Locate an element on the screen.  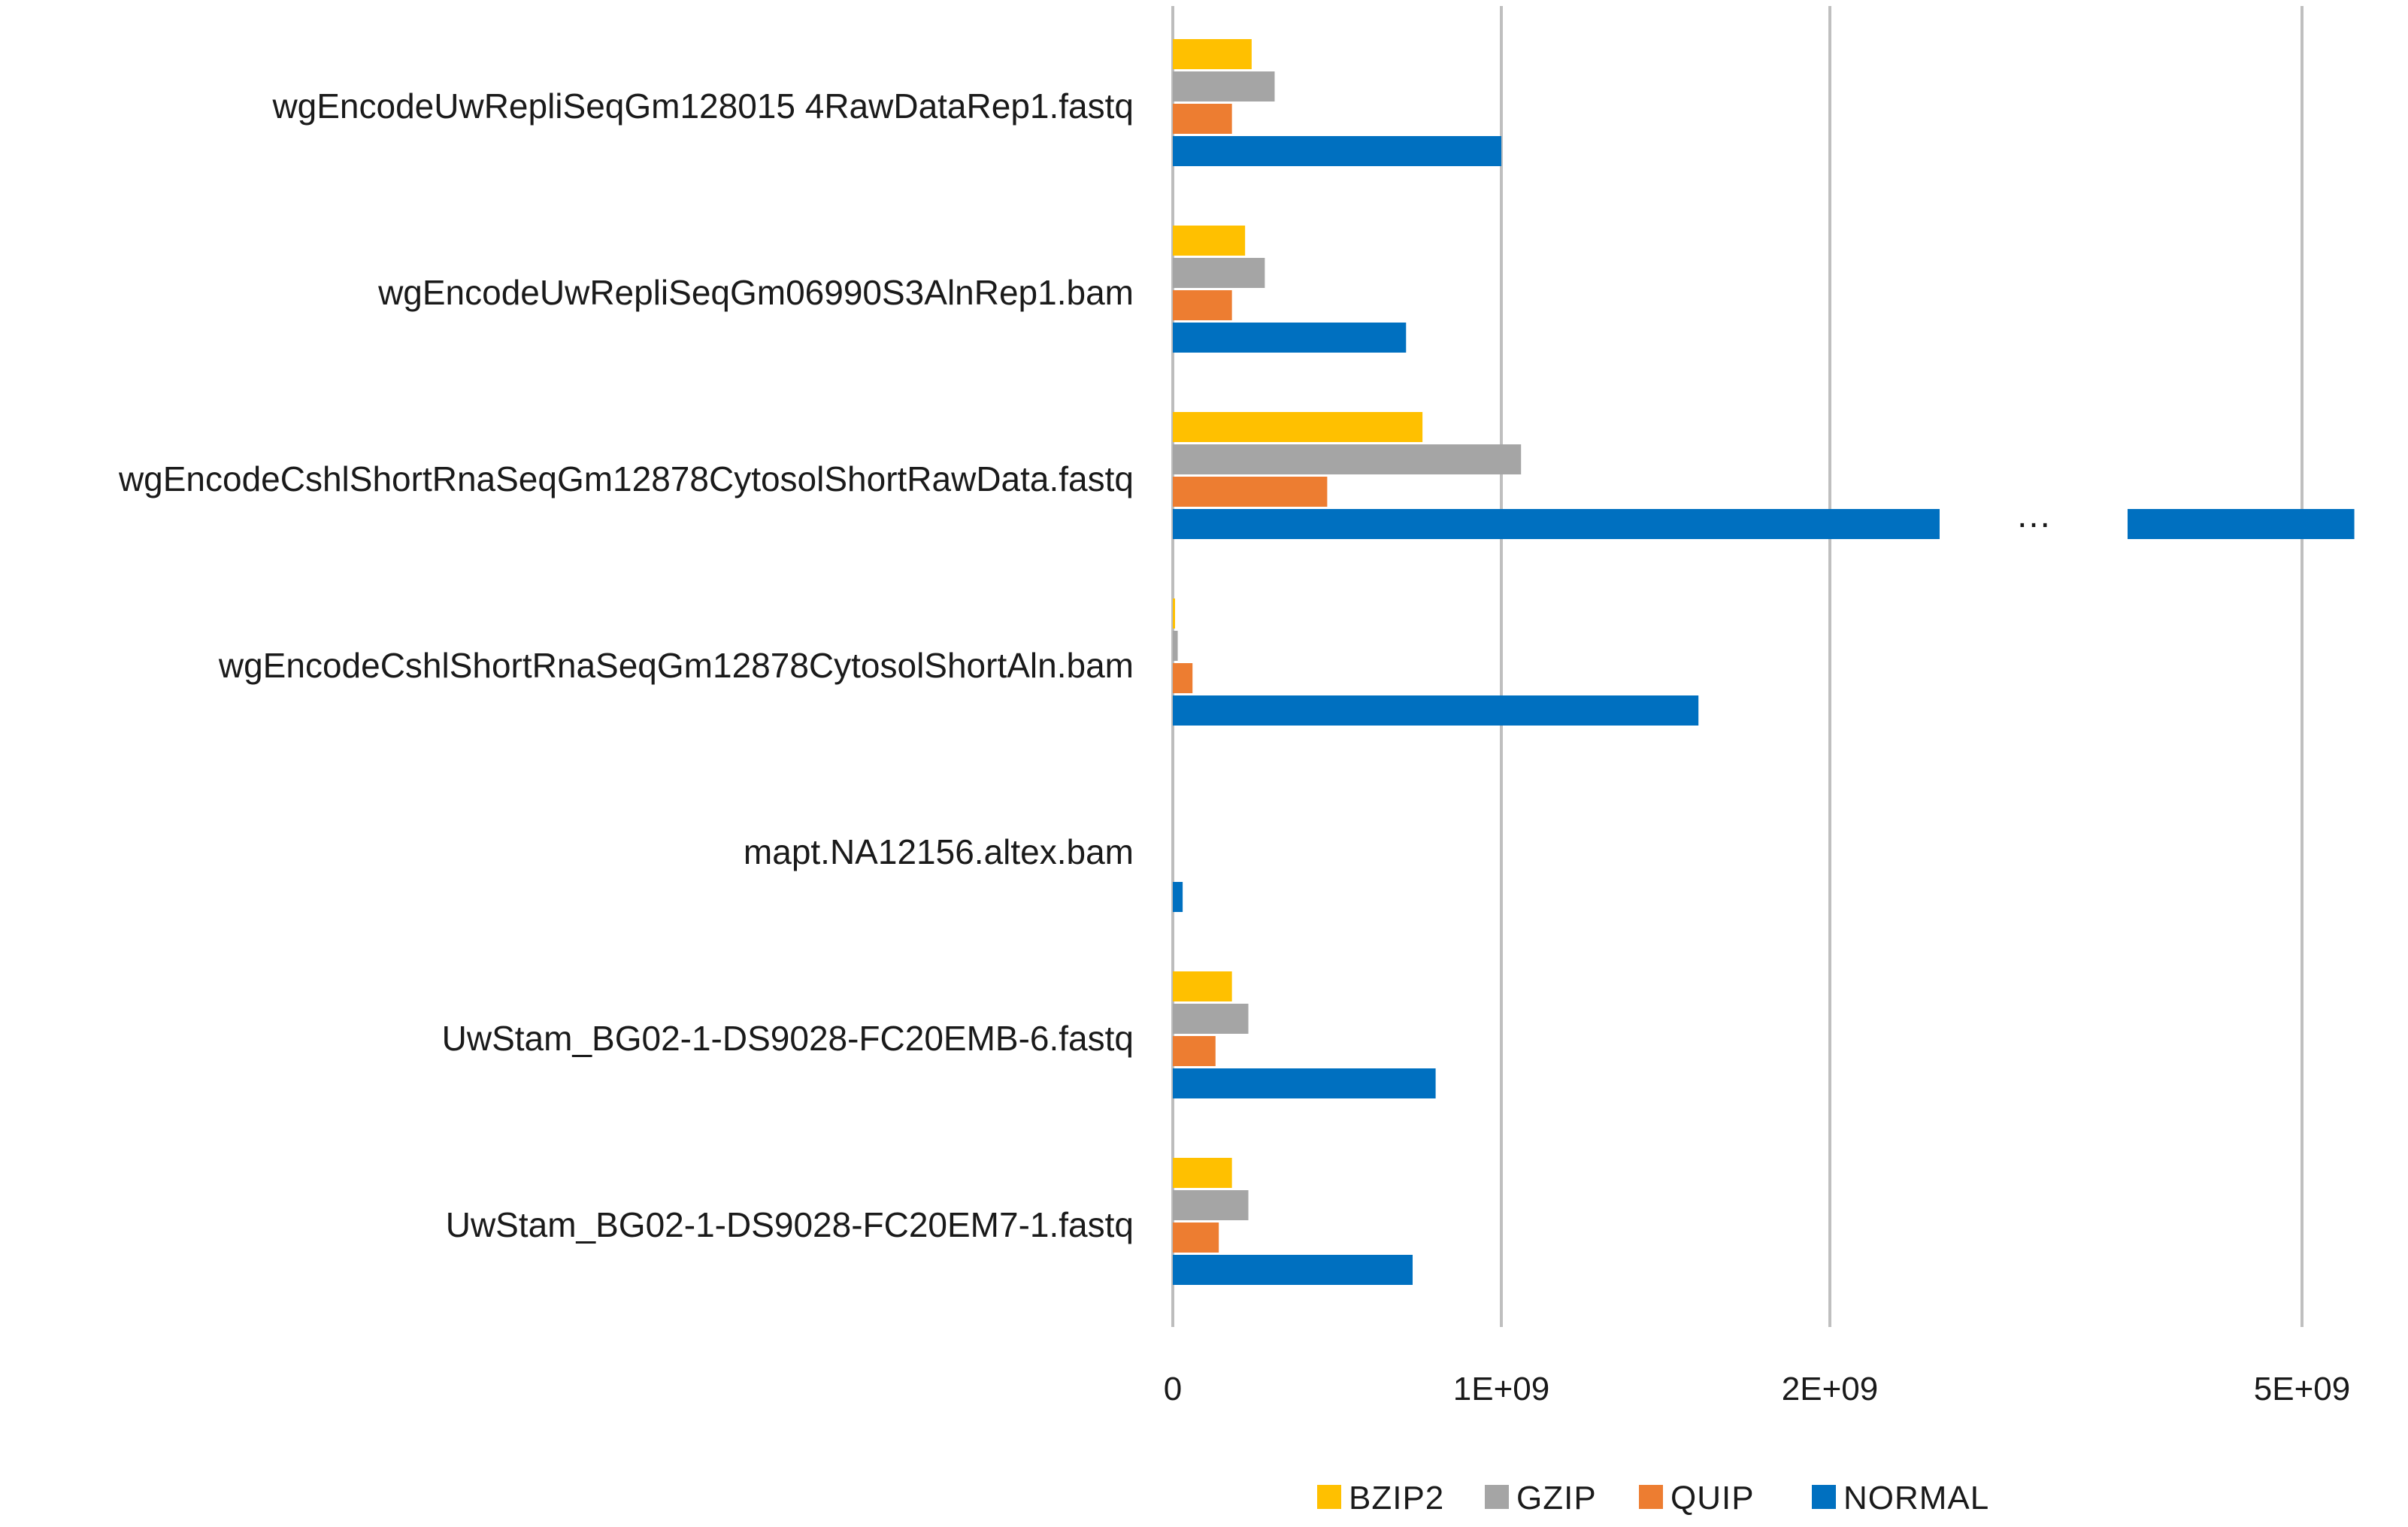
bar-normal-2-part1 is located at coordinates (1556, 524).